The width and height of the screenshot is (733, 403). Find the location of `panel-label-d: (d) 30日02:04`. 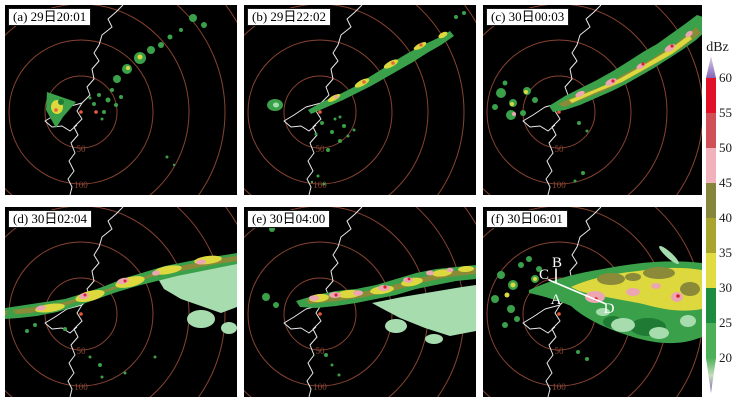

panel-label-d: (d) 30日02:04 is located at coordinates (50, 219).